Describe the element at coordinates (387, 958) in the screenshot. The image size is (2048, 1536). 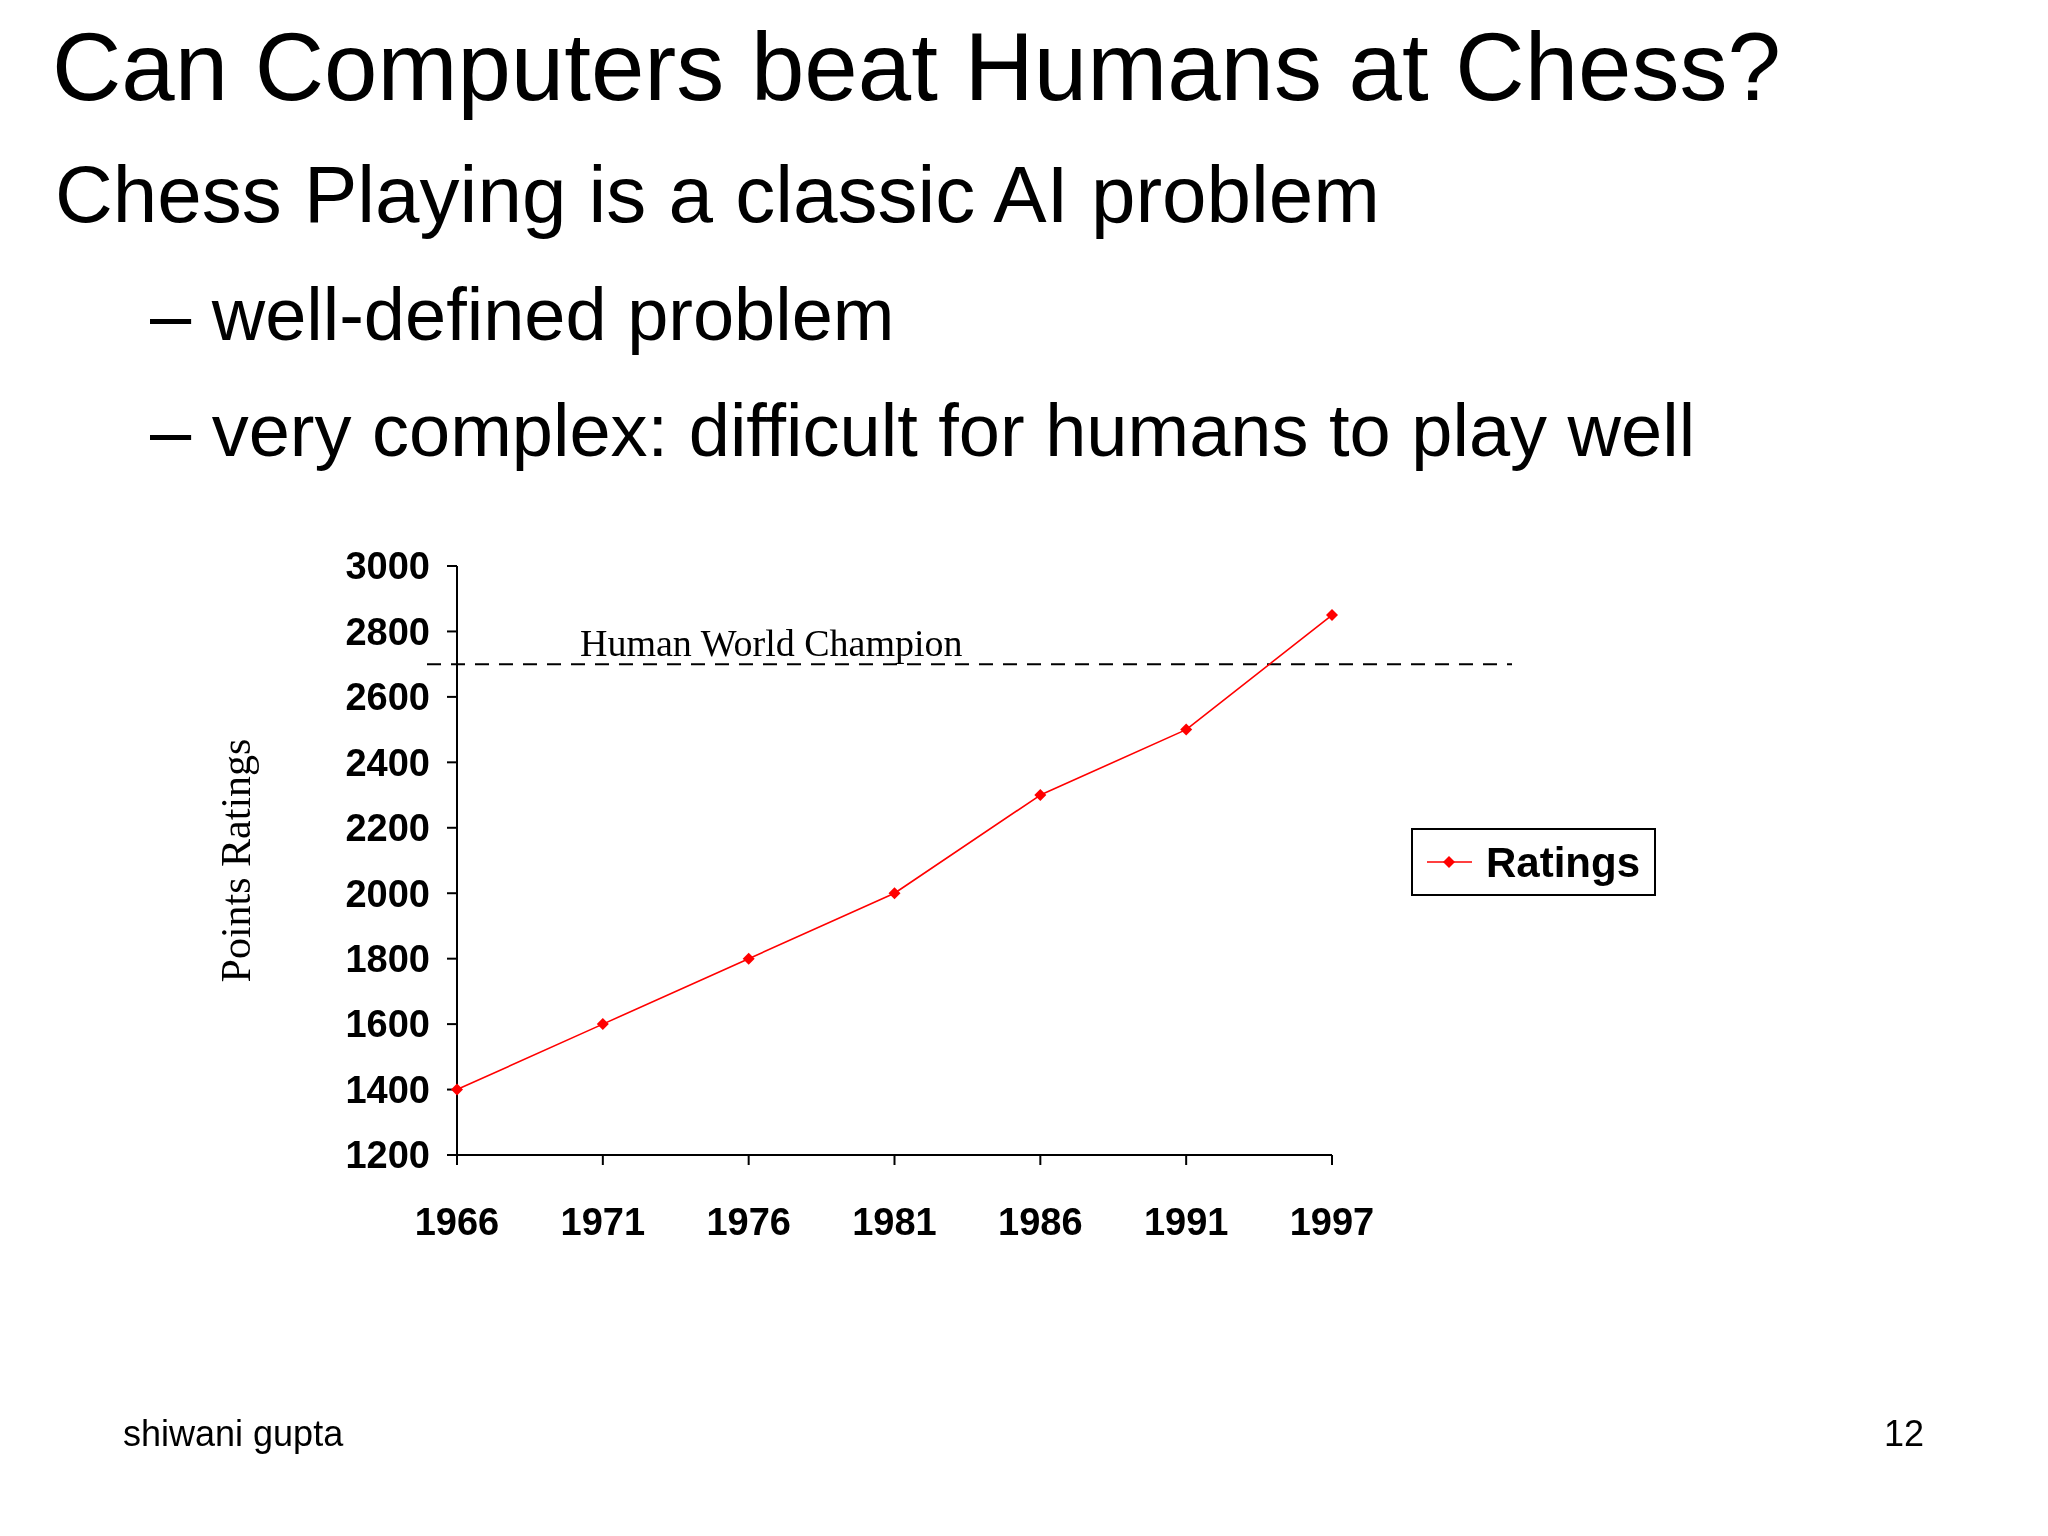
I see `y-tick-label: 1800` at that location.